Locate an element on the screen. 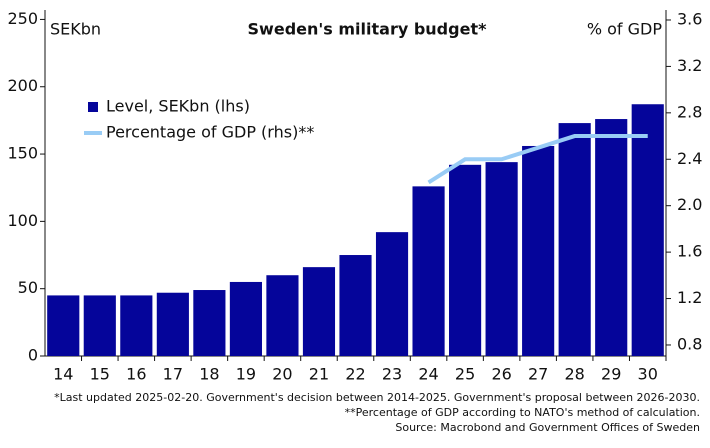 This screenshot has width=710, height=448. y-tick-label: 0 is located at coordinates (33, 355).